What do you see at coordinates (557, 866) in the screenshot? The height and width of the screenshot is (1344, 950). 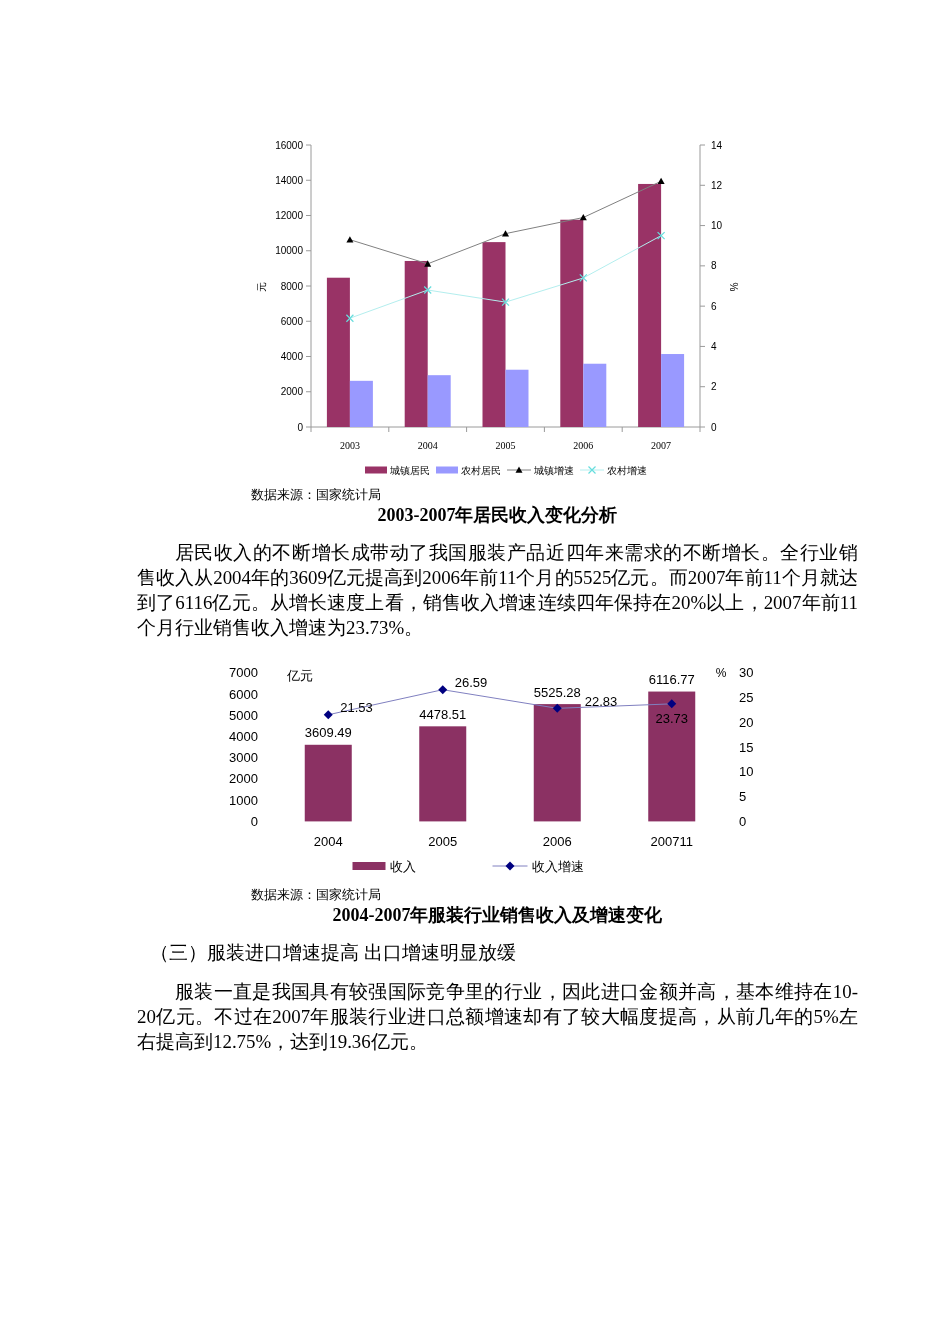 I see `legend-label: 收入增速` at bounding box center [557, 866].